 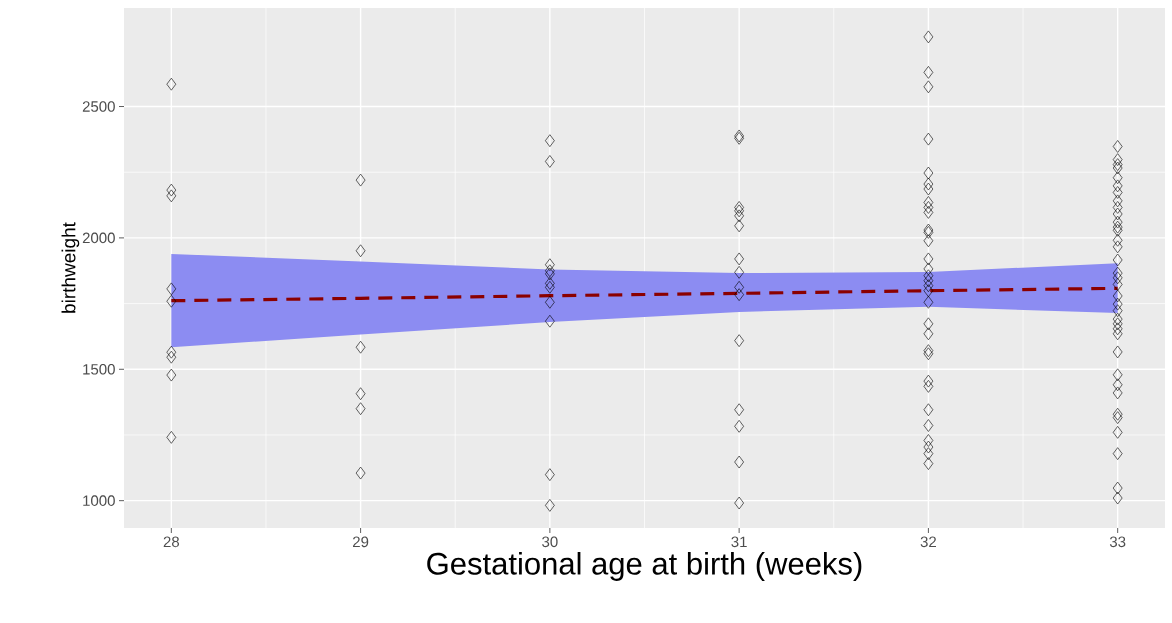 What do you see at coordinates (550, 542) in the screenshot?
I see `x-tick-label: 30` at bounding box center [550, 542].